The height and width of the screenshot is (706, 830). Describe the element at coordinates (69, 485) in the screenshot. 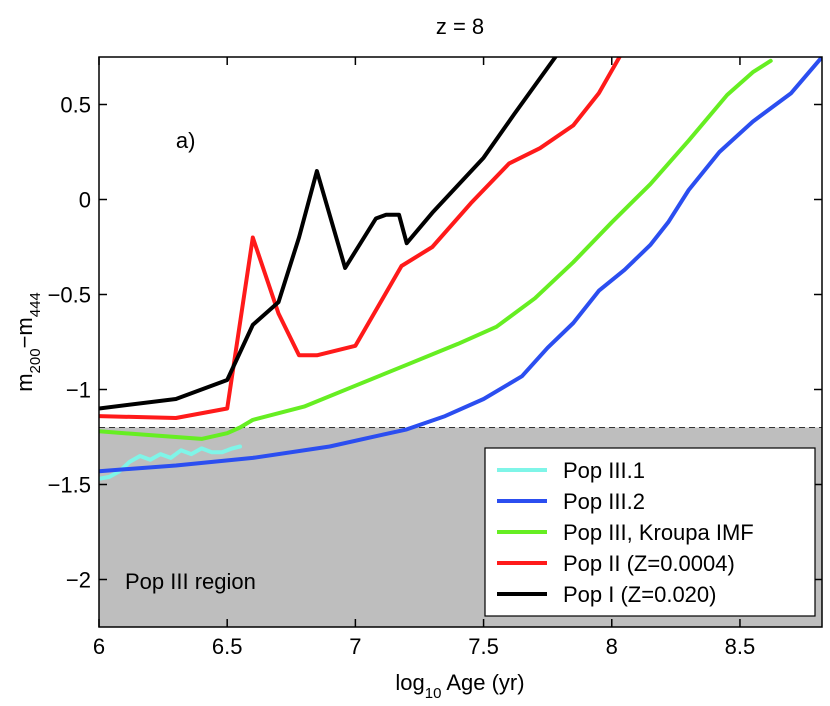

I see `y-tick-label: −1.5` at that location.